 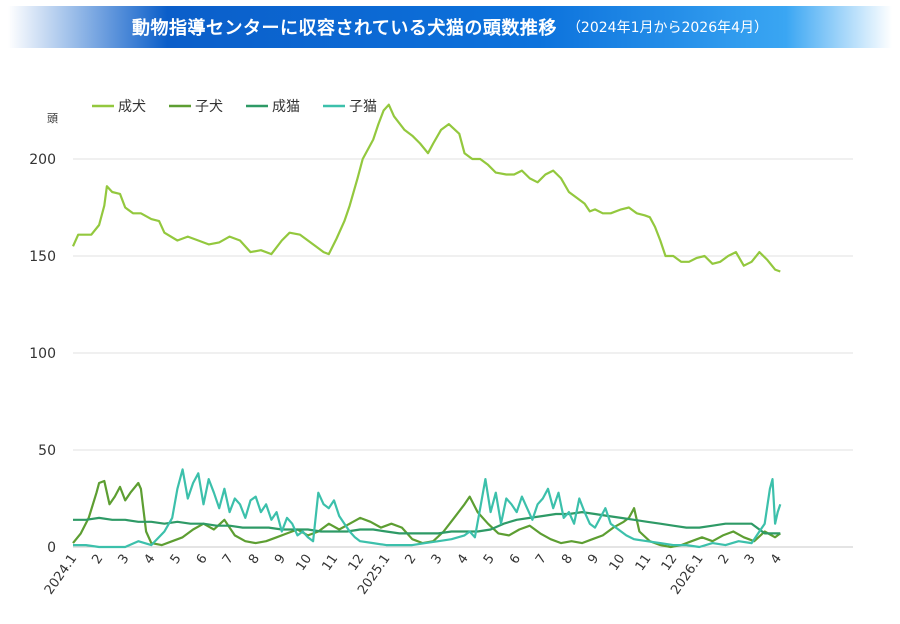 What do you see at coordinates (42, 257) in the screenshot?
I see `y-tick-label: 150` at bounding box center [42, 257].